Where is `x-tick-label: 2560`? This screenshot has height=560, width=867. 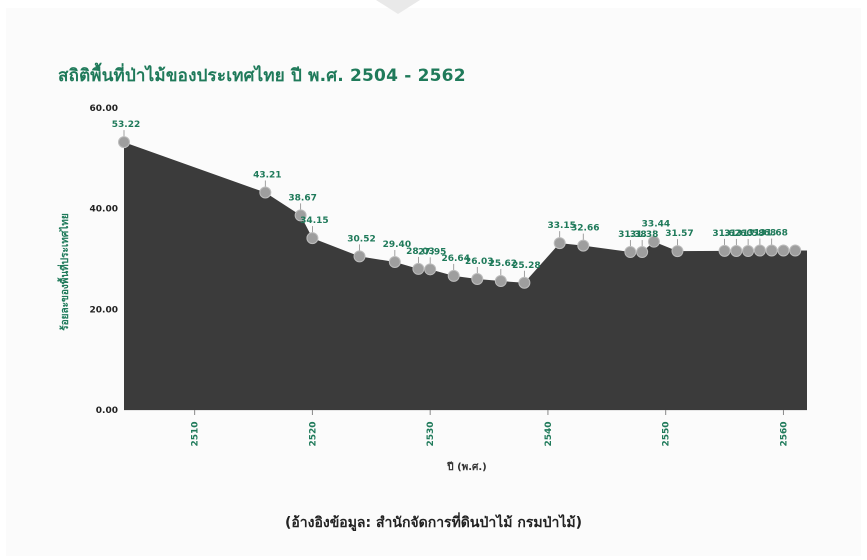
x-tick-label: 2560 is located at coordinates (784, 433).